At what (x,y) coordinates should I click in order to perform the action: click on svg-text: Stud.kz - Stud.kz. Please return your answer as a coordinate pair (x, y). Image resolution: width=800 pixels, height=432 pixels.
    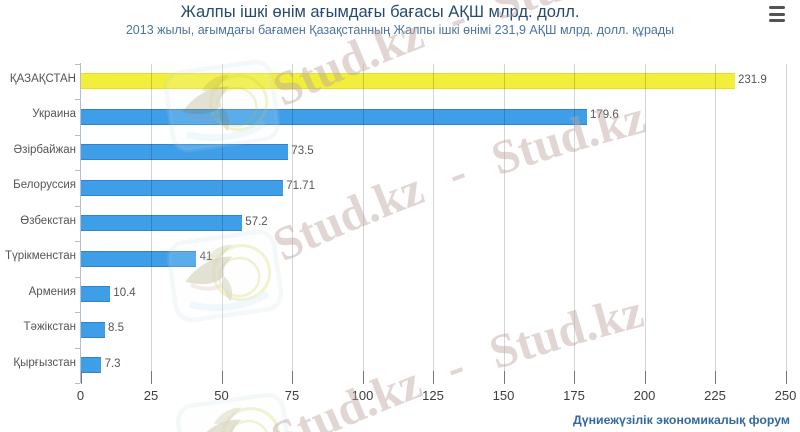
    Looking at the image, I should click on (457, 58).